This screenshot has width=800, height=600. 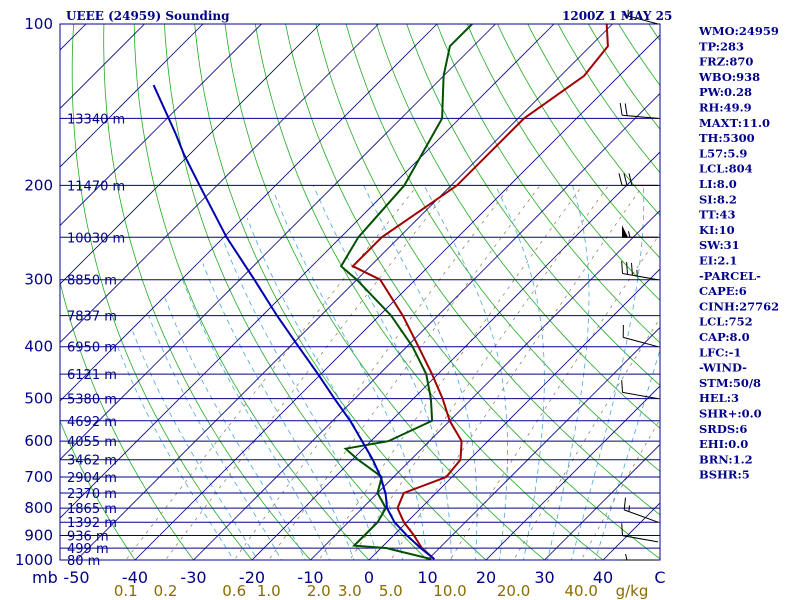 What do you see at coordinates (626, 557) in the screenshot?
I see `wind-barb-half-feather` at bounding box center [626, 557].